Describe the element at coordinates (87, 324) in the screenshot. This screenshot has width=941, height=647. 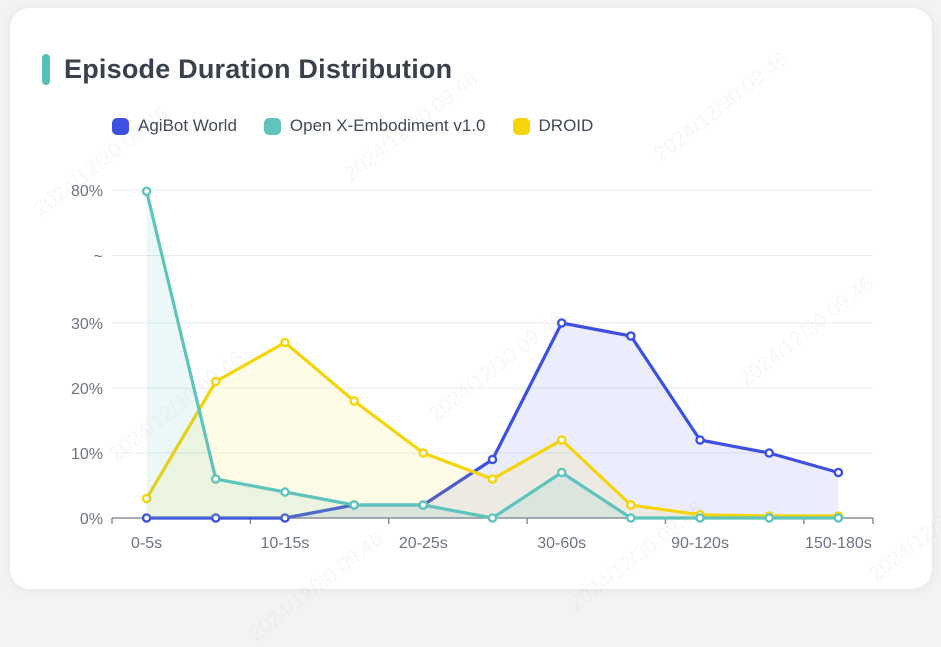
I see `y-tick-label: 30%` at that location.